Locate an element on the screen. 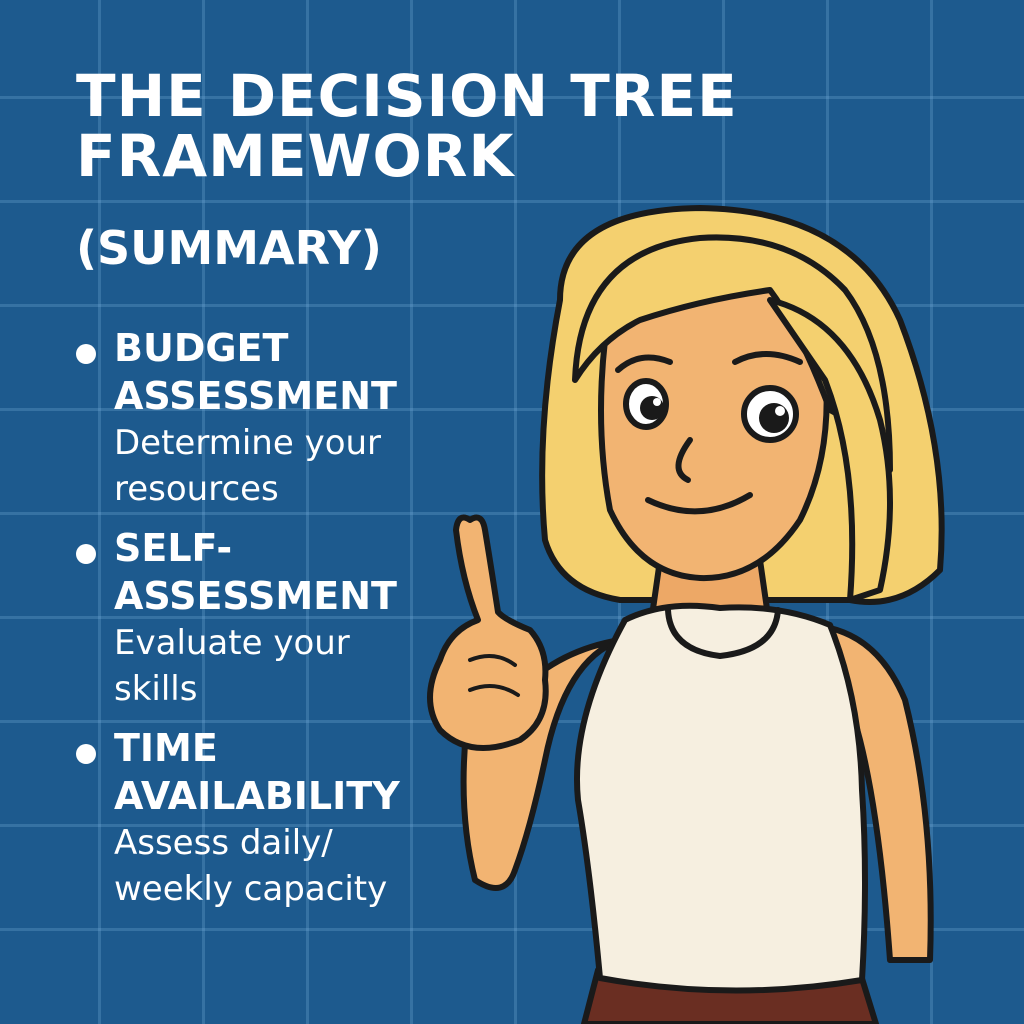 The height and width of the screenshot is (1024, 1024). title-line-1: THE DECISION TREE is located at coordinates (407, 96).